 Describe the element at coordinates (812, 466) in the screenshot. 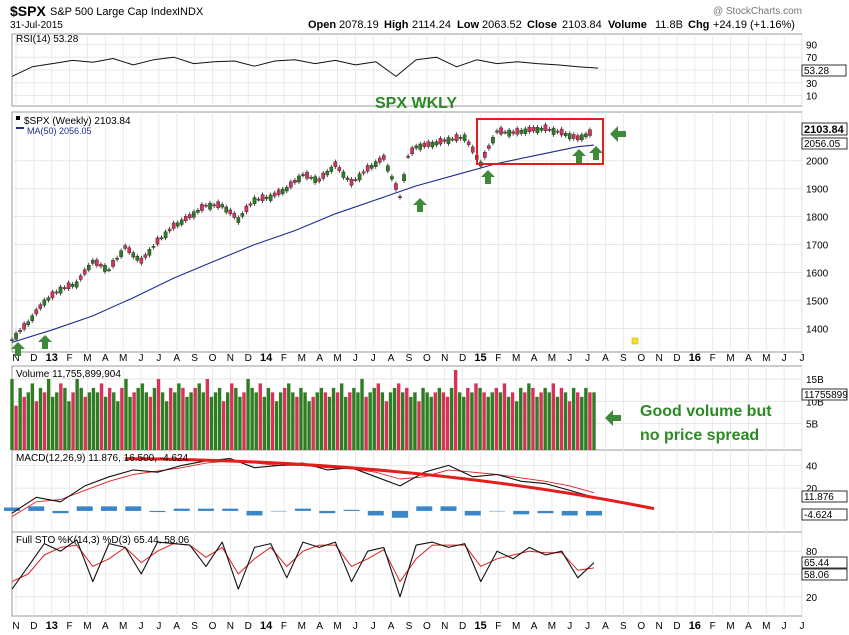

I see `y-tick-label: 40` at that location.